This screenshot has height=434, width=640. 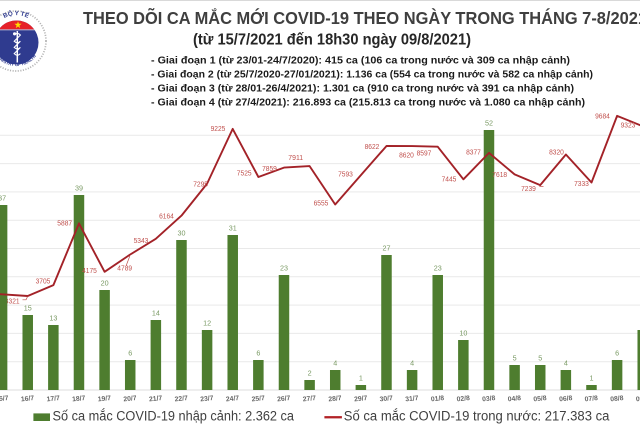 I want to click on svg-text: 7593, so click(x=345, y=173).